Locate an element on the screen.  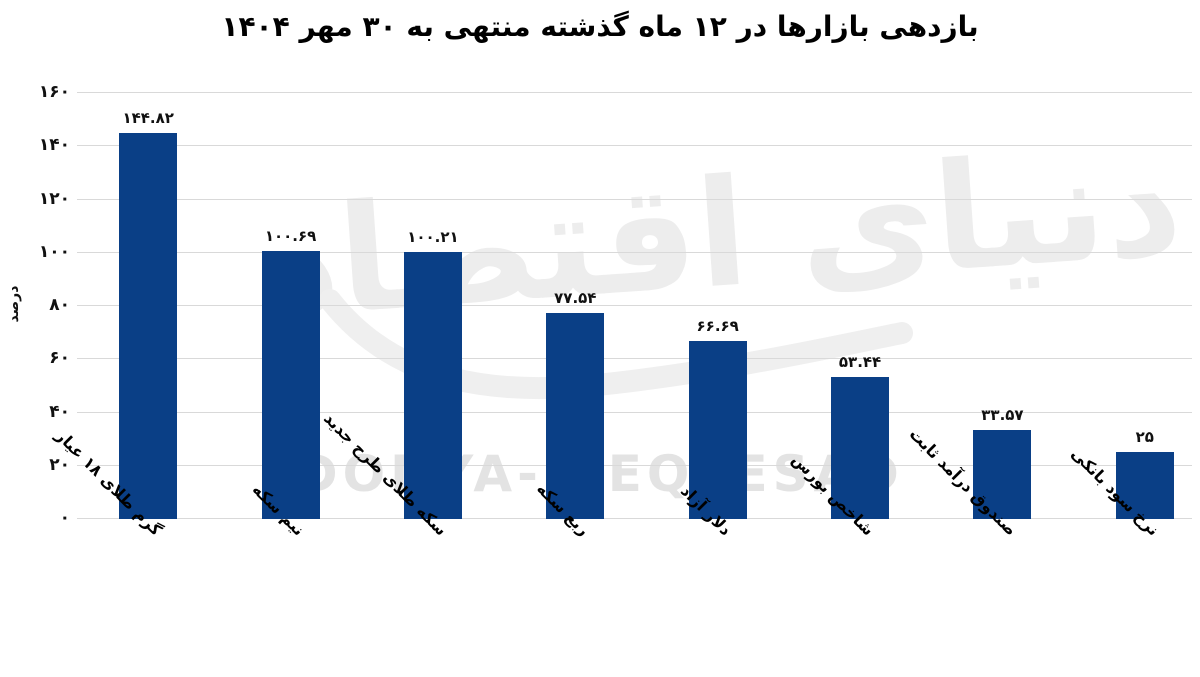
bar-column: ۷۷.۵۴ is located at coordinates (575, 306).